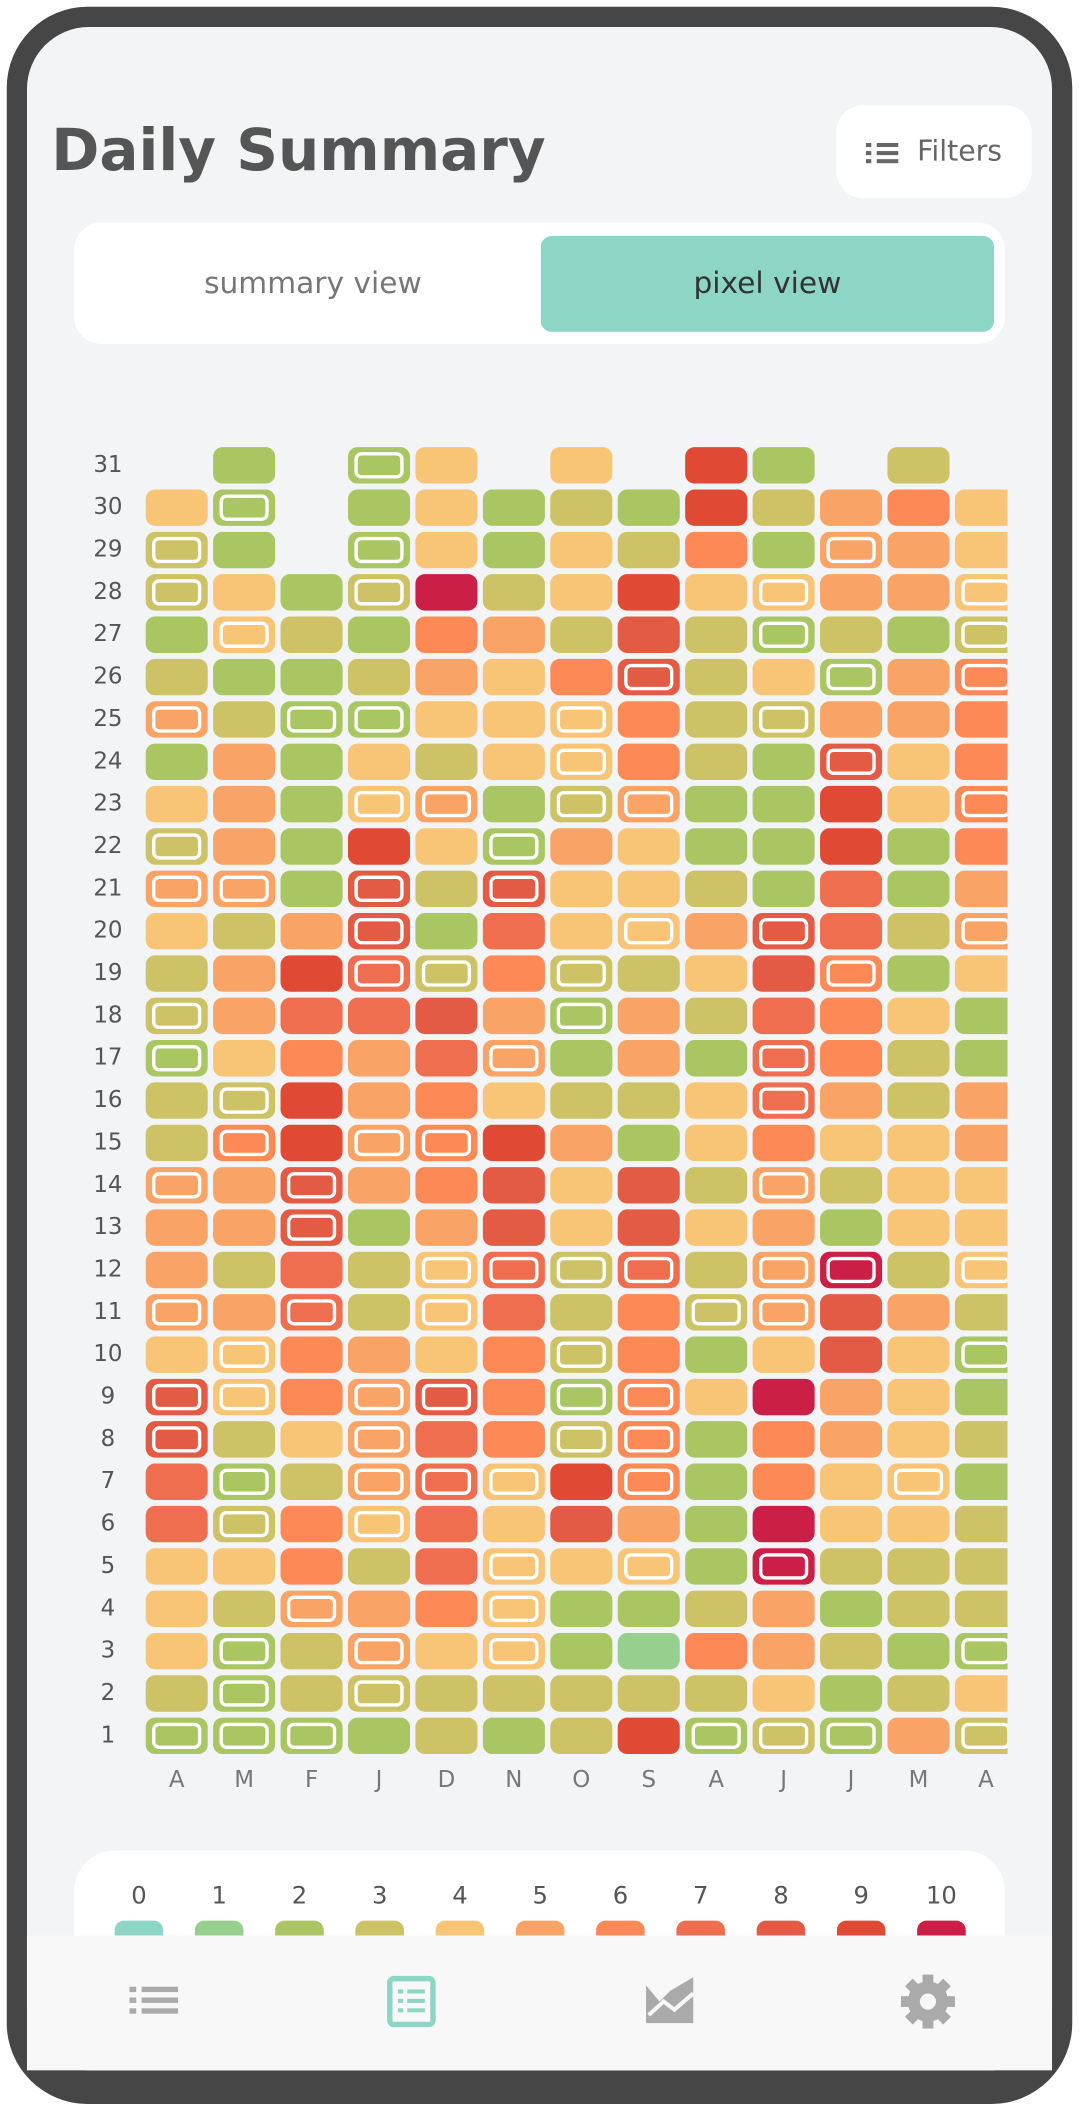 This screenshot has height=2110, width=1079. What do you see at coordinates (107, 888) in the screenshot?
I see `day-label: 21` at bounding box center [107, 888].